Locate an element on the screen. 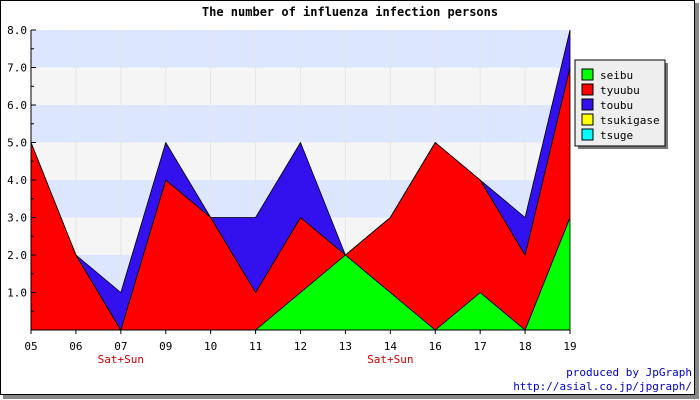  x-tick-label: 10 is located at coordinates (210, 346).